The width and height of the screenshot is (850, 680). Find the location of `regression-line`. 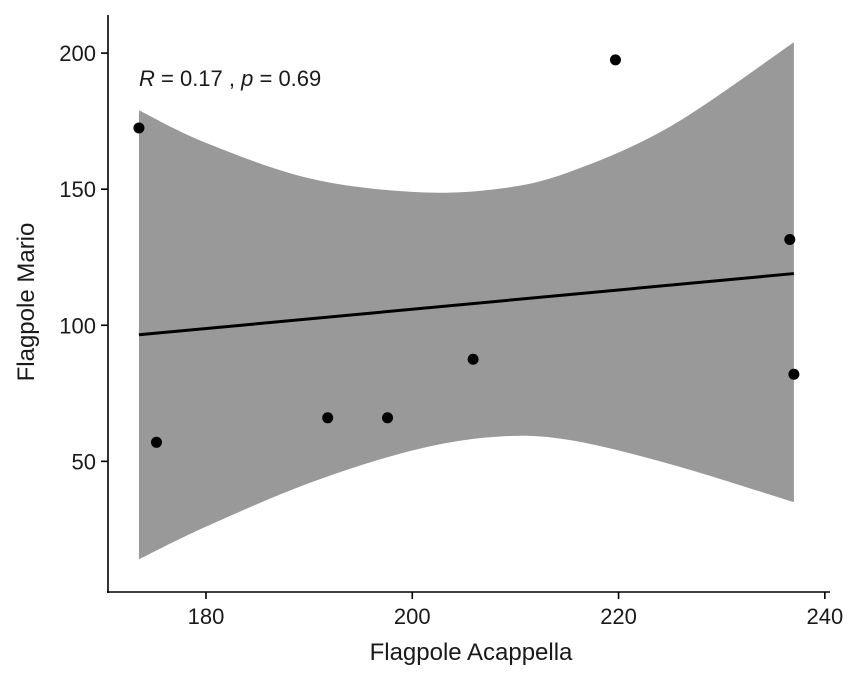

regression-line is located at coordinates (466, 304).